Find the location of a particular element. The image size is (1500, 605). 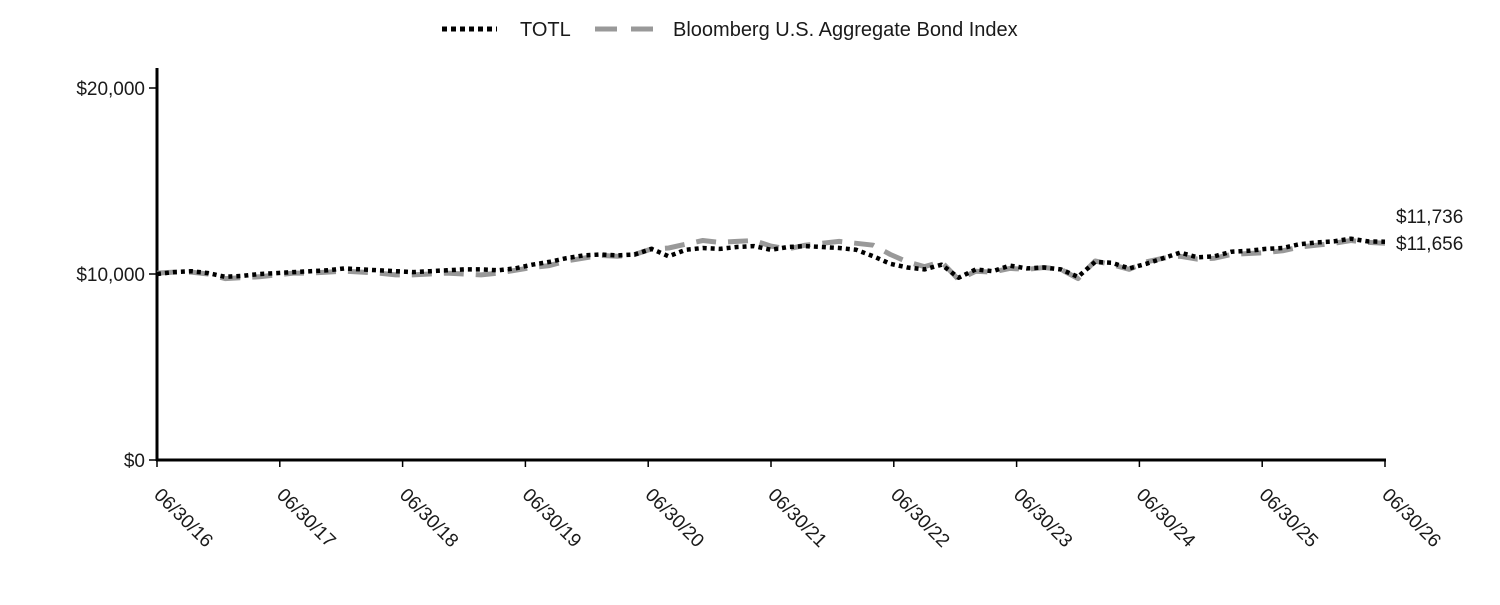

x-tick-label: 06/30/20 is located at coordinates (674, 518).